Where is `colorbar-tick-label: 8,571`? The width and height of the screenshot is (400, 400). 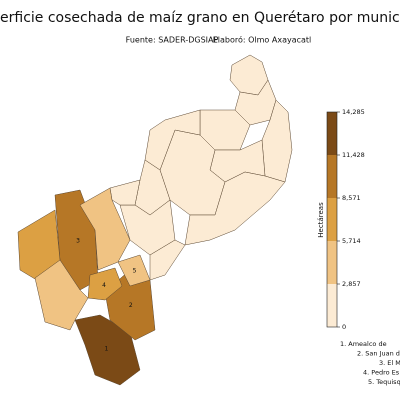 colorbar-tick-label: 8,571 is located at coordinates (351, 198).